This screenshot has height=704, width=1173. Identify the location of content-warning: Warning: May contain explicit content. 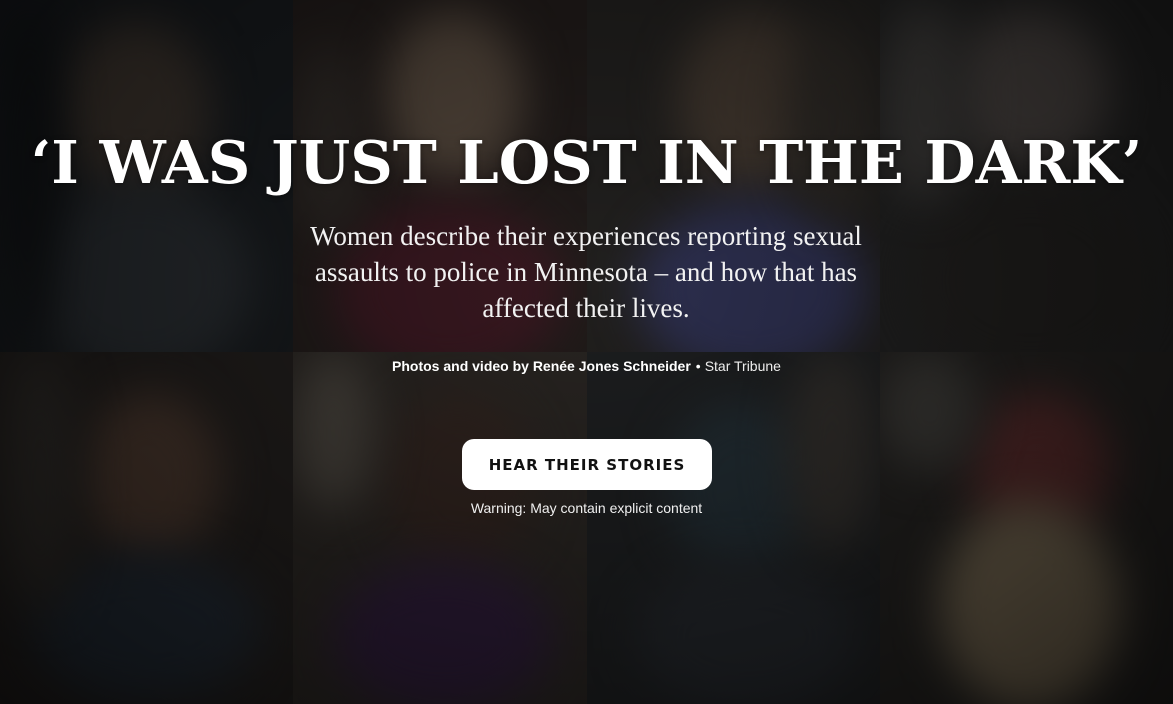
(586, 508).